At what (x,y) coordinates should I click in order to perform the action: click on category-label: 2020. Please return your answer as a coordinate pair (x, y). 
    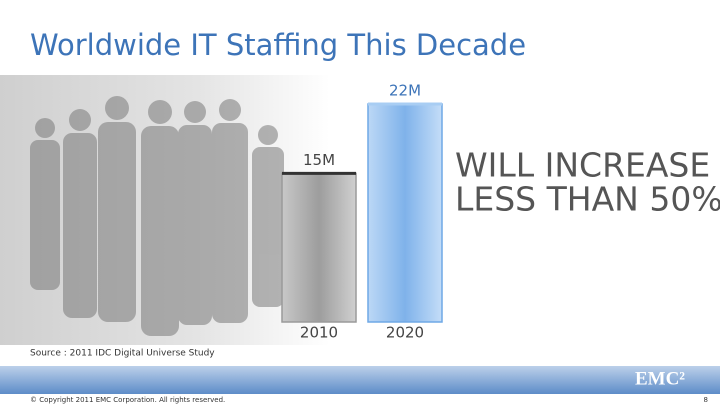
    Looking at the image, I should click on (405, 333).